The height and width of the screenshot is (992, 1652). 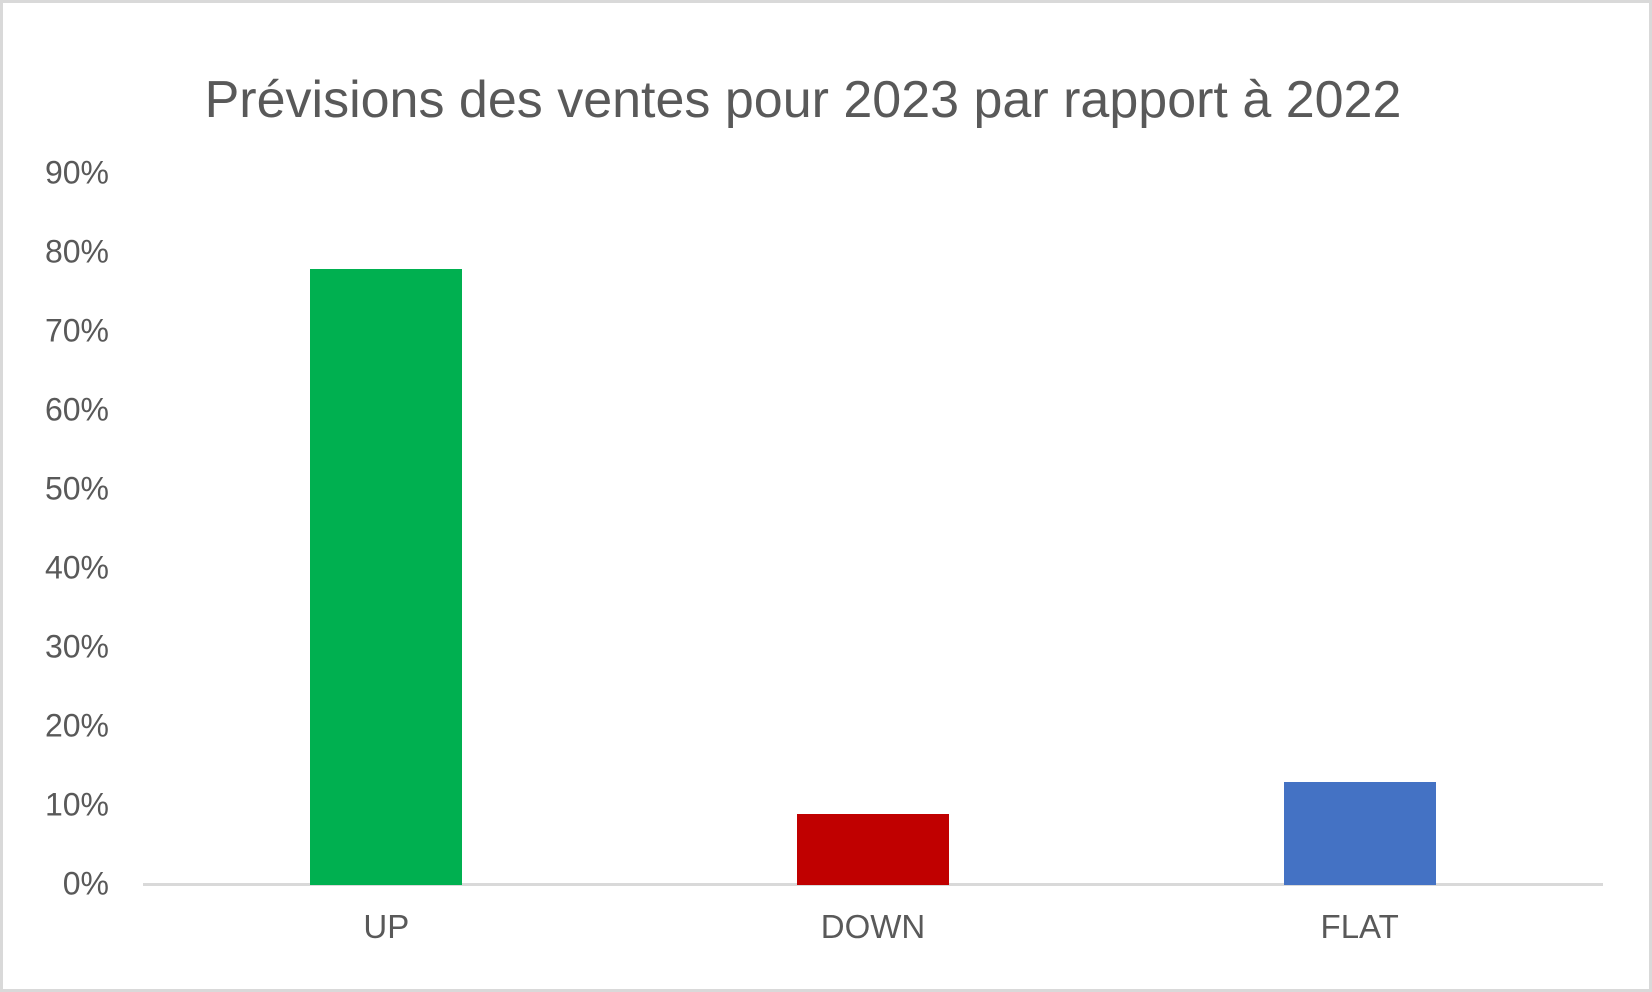 I want to click on category-label-down: DOWN, so click(x=873, y=926).